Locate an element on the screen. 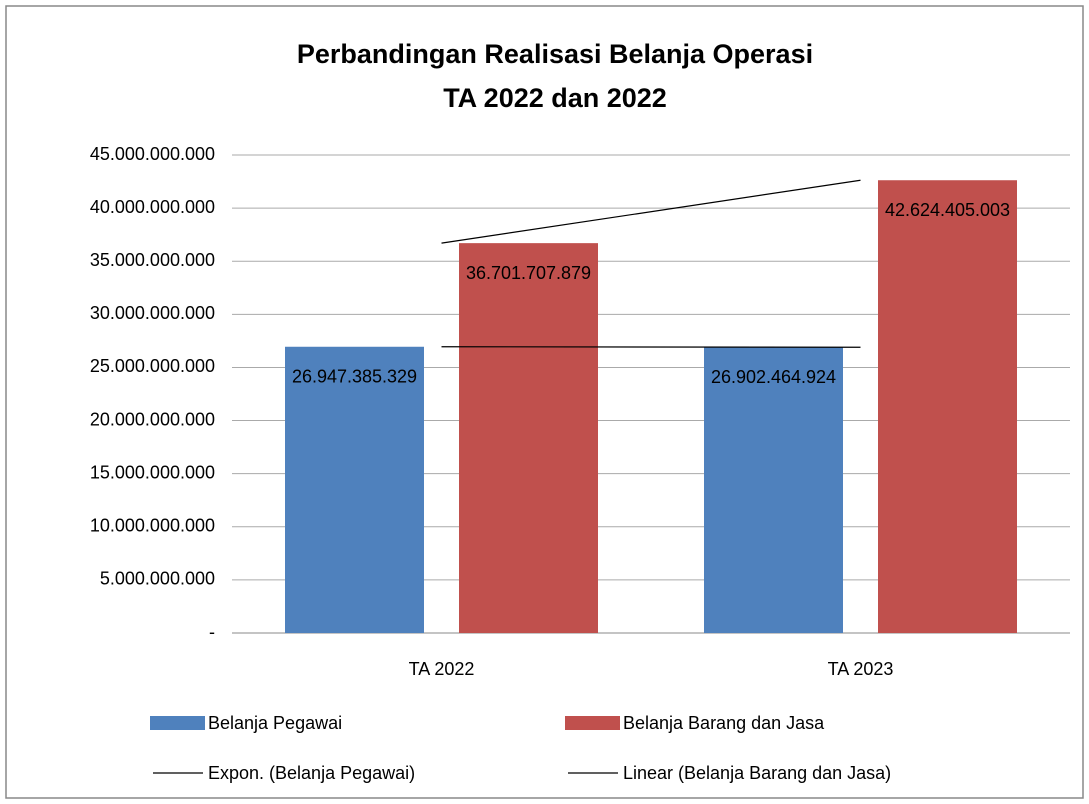 The width and height of the screenshot is (1089, 804). legend-label: Belanja Pegawai is located at coordinates (275, 723).